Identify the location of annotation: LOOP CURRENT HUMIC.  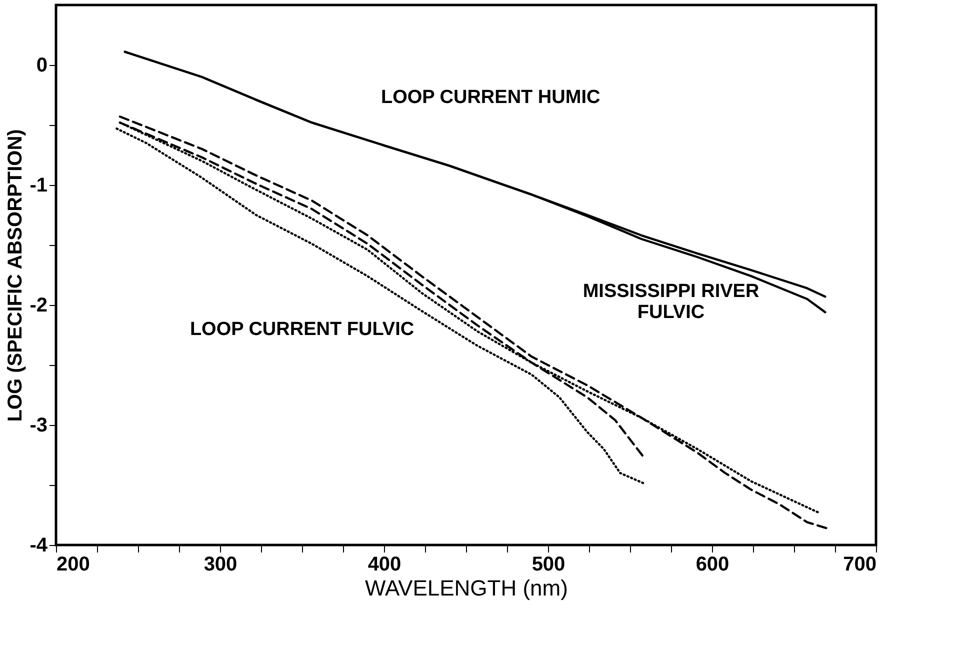
(490, 97).